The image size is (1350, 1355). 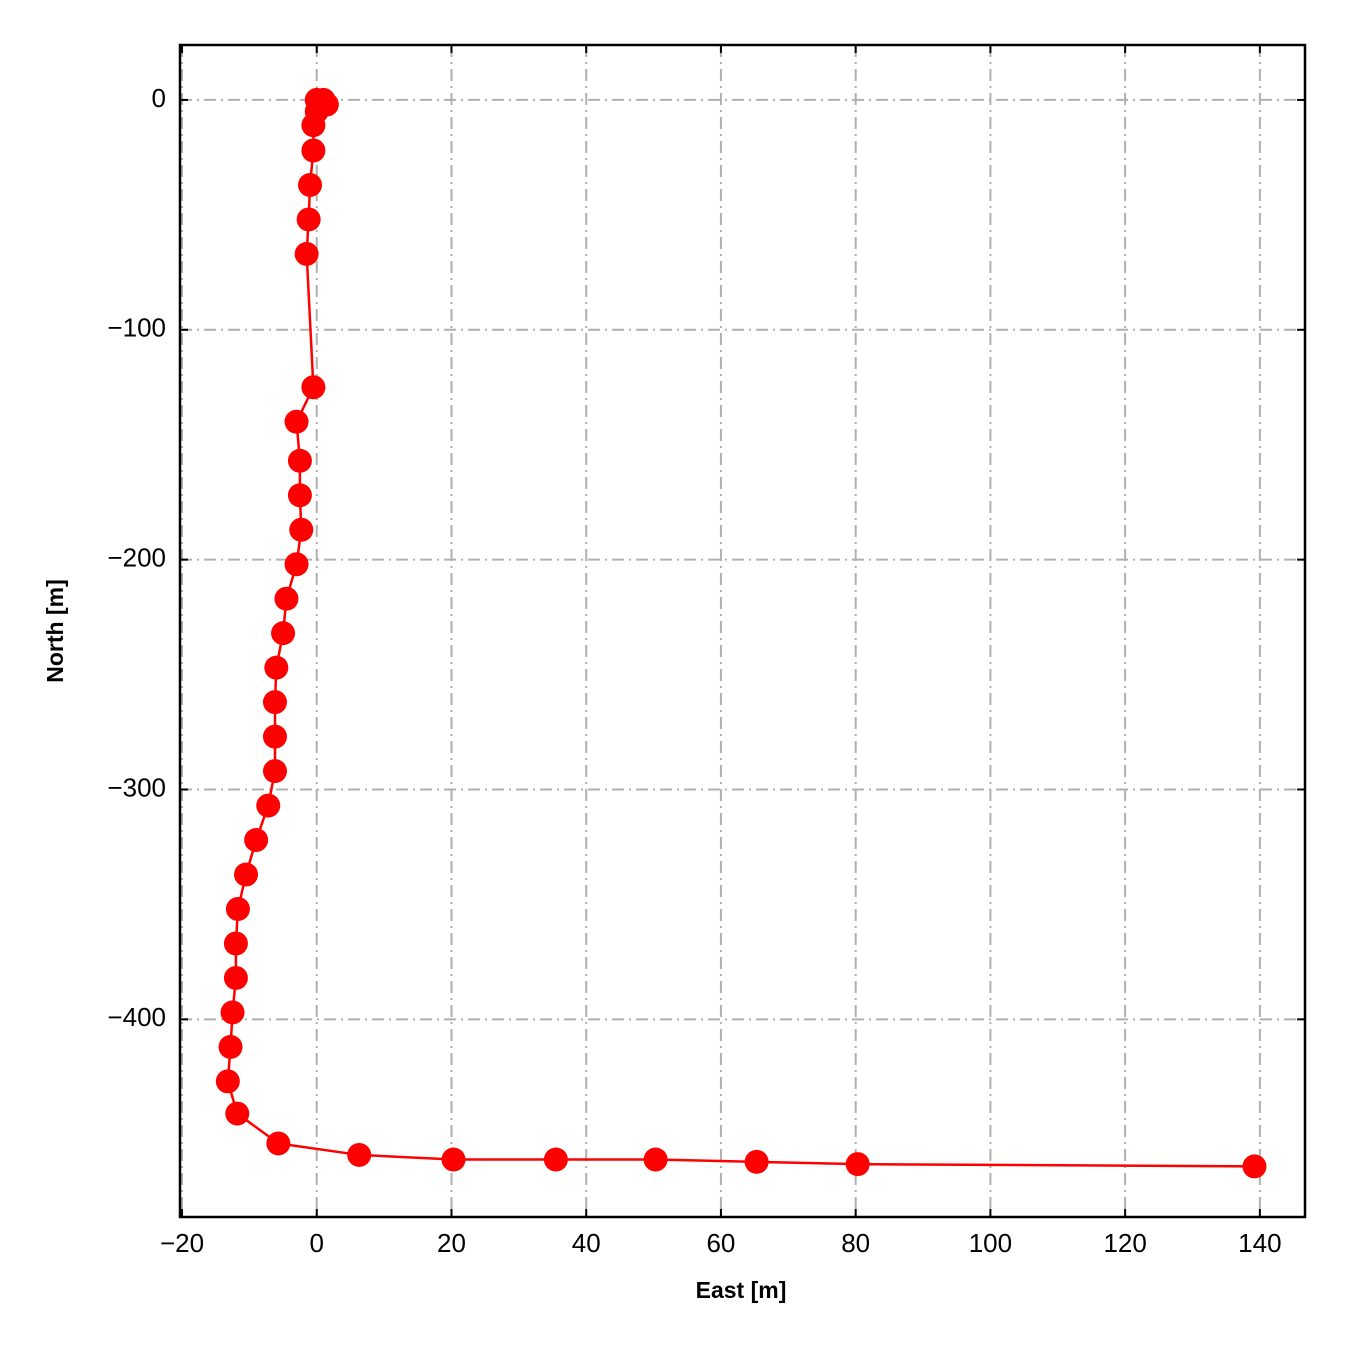 I want to click on x-axis-label: East [m], so click(x=741, y=1290).